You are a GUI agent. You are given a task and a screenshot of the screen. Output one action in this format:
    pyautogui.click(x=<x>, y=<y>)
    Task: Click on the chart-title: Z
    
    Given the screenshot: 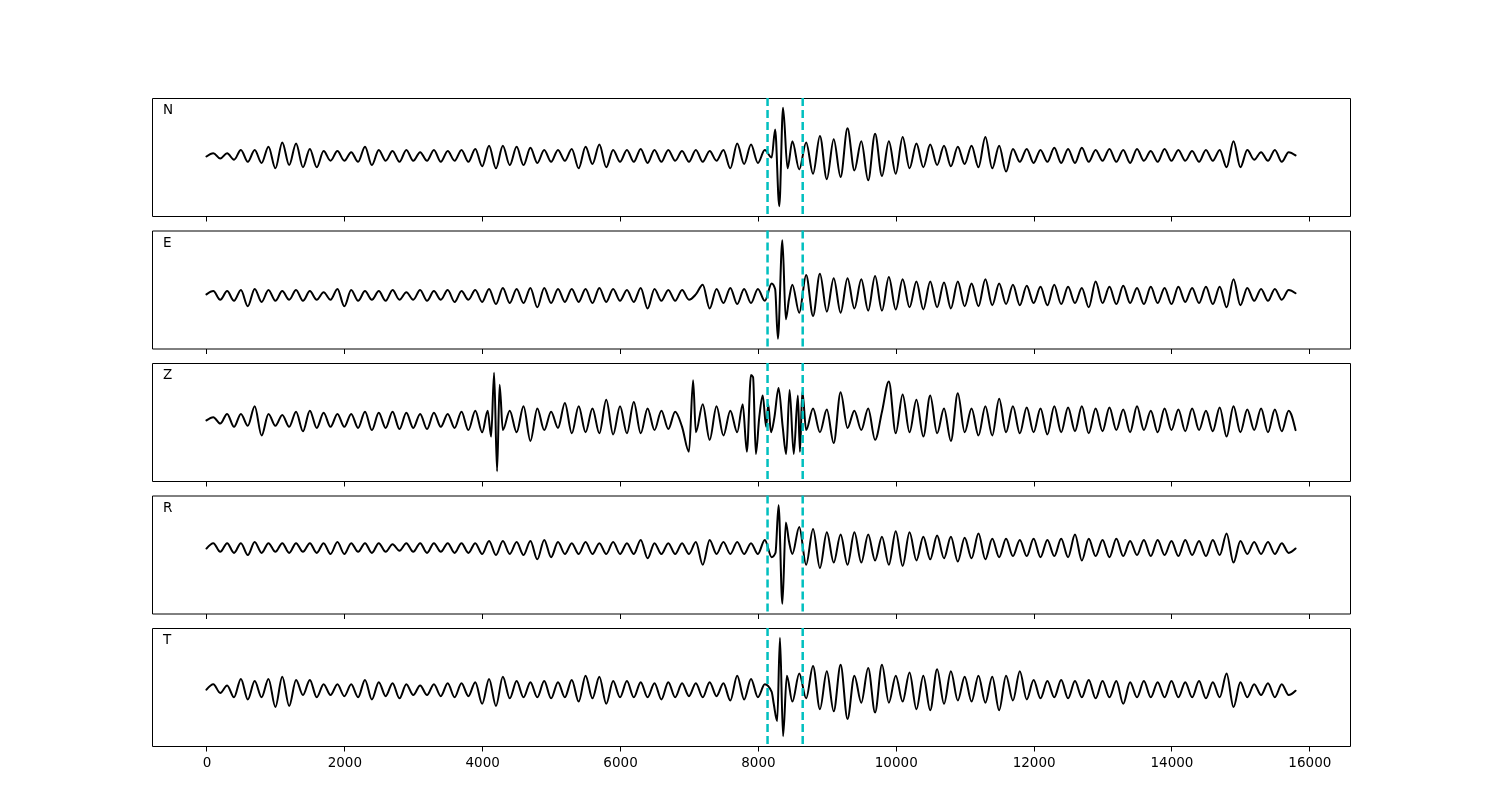 What is the action you would take?
    pyautogui.click(x=168, y=374)
    